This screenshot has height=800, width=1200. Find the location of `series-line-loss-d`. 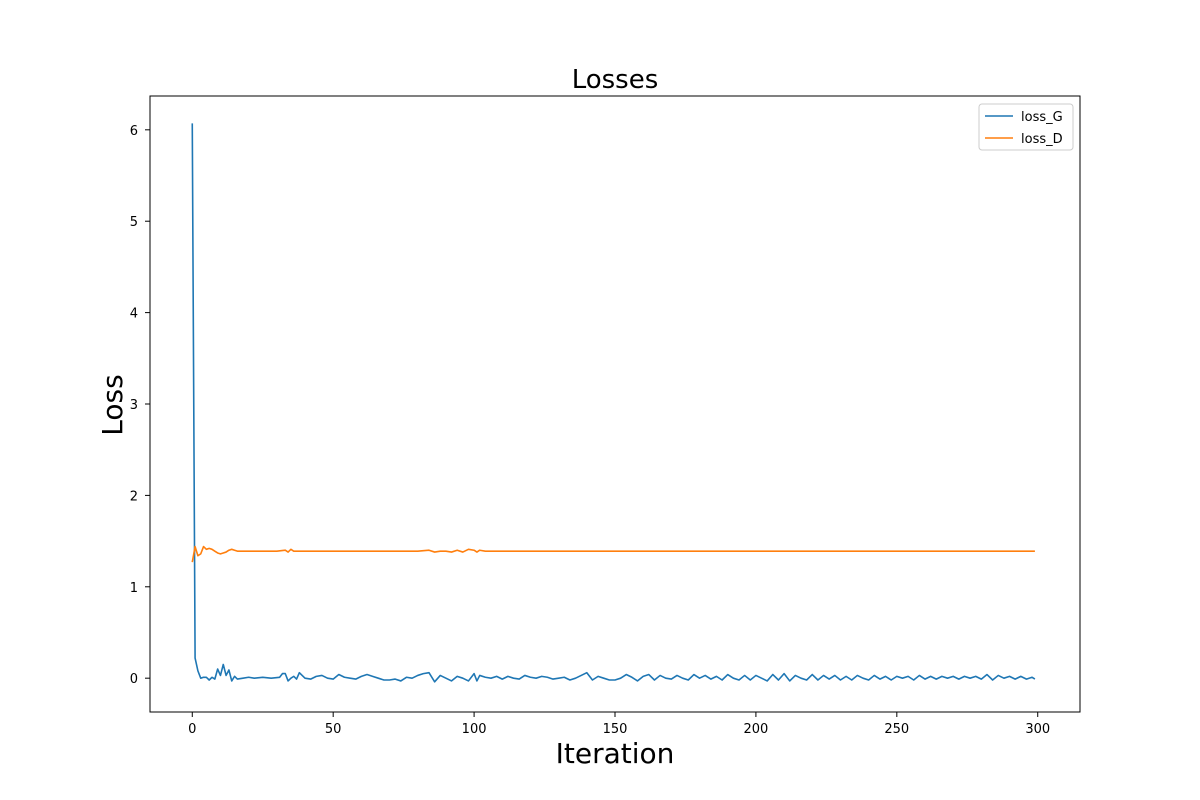

series-line-loss-d is located at coordinates (613, 554).